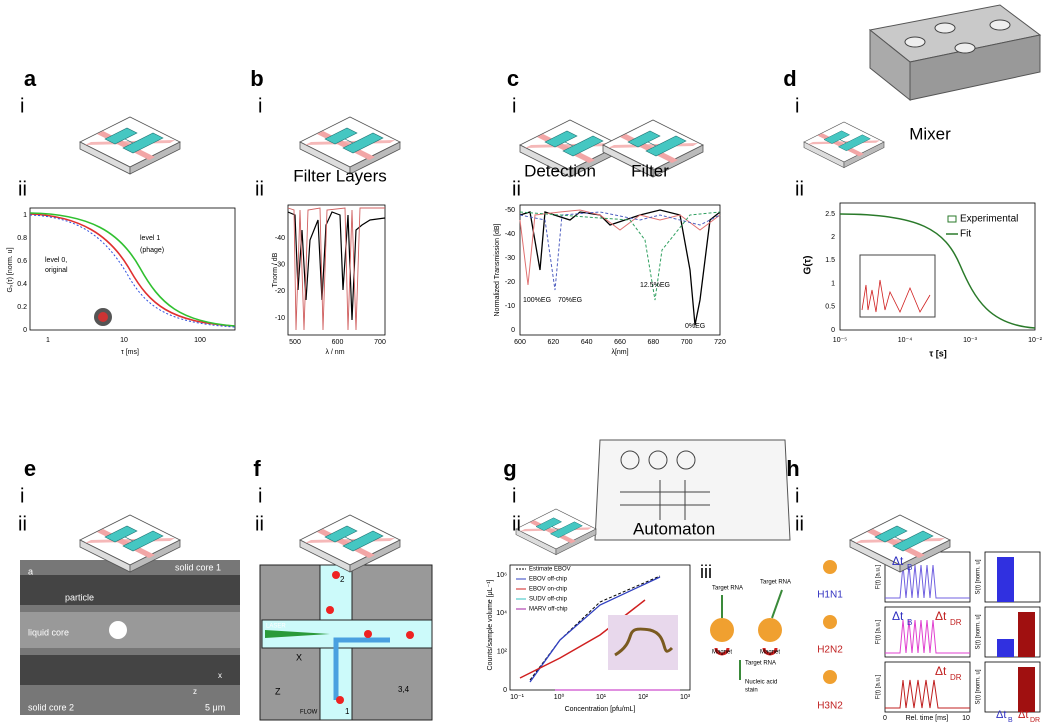  I want to click on annotation: 1, so click(347, 711).